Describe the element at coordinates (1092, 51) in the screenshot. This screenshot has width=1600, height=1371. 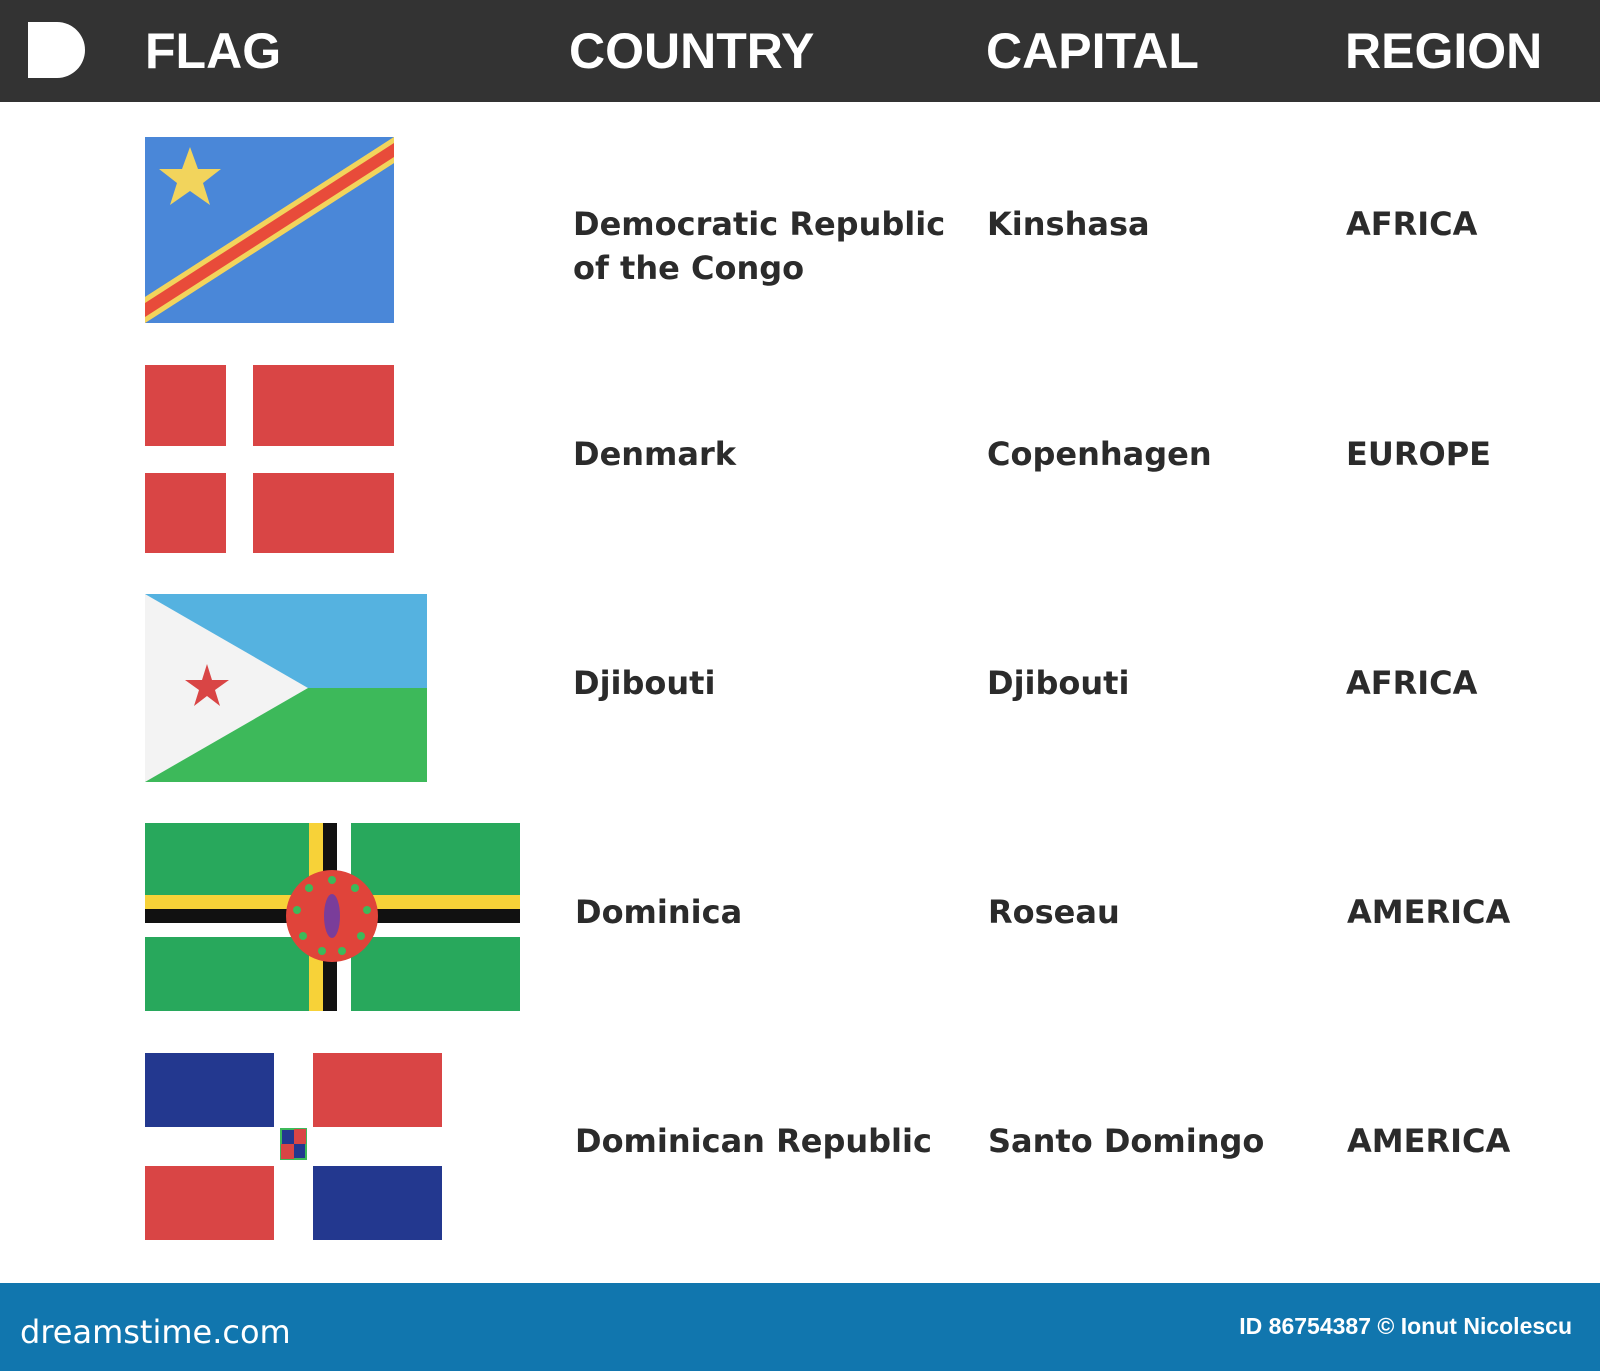
I see `column-header-capital: CAPITAL` at that location.